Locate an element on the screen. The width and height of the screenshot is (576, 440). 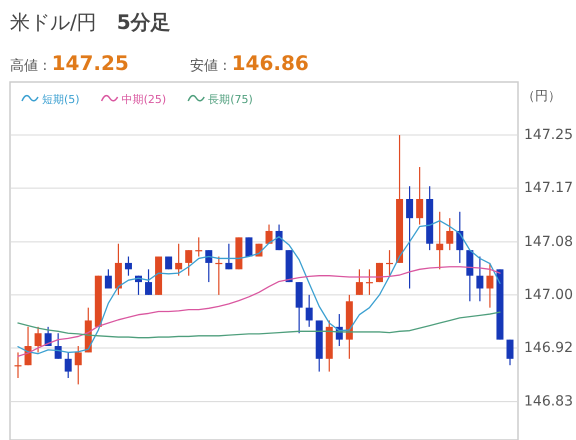
legend-label: 短期(5) is located at coordinates (61, 99).